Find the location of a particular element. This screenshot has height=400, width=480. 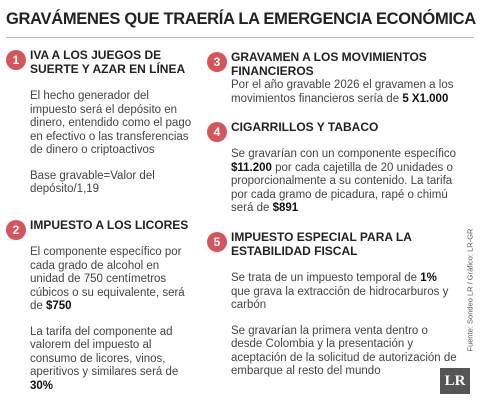

number-badge: 2 is located at coordinates (16, 230).